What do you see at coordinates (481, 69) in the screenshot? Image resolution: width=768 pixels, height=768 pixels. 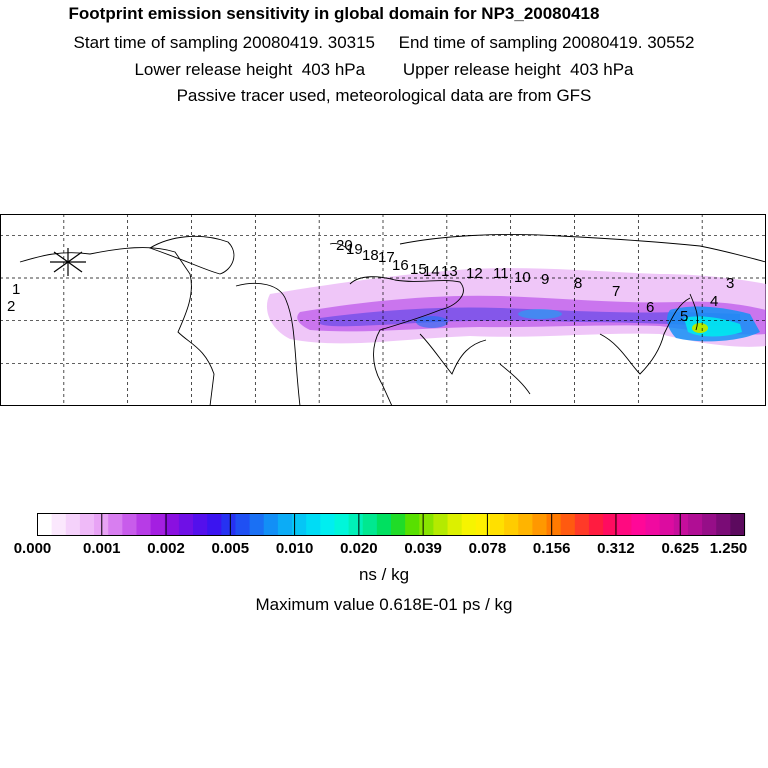 I see `upper-release-label: Upper release height` at bounding box center [481, 69].